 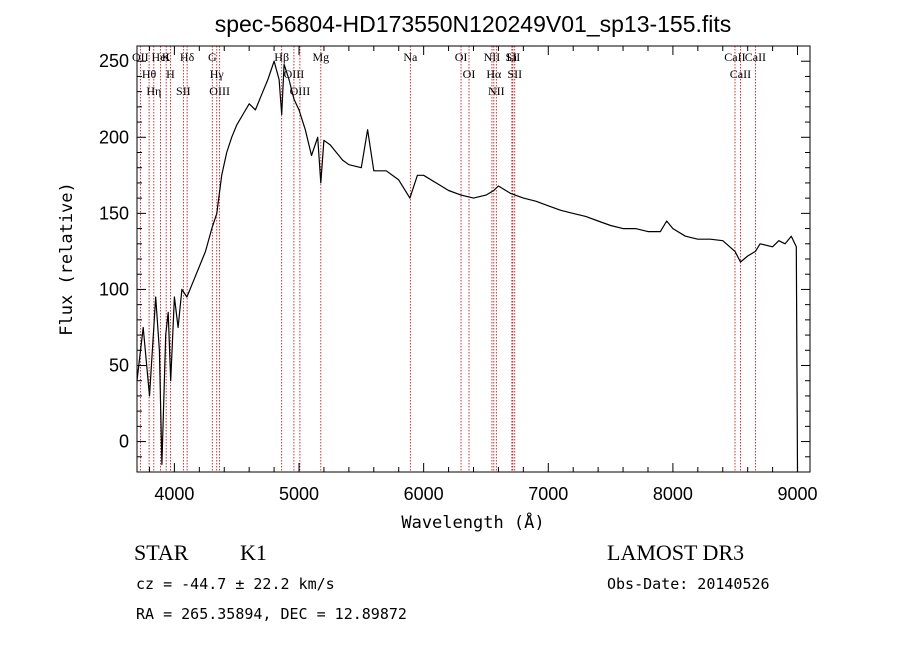 I want to click on object-class: STAR, so click(x=161, y=552).